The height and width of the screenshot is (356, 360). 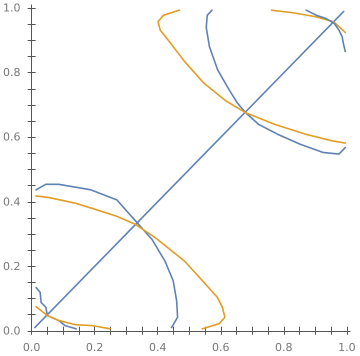 What do you see at coordinates (11, 8) in the screenshot?
I see `y-tick-label: 1.0` at bounding box center [11, 8].